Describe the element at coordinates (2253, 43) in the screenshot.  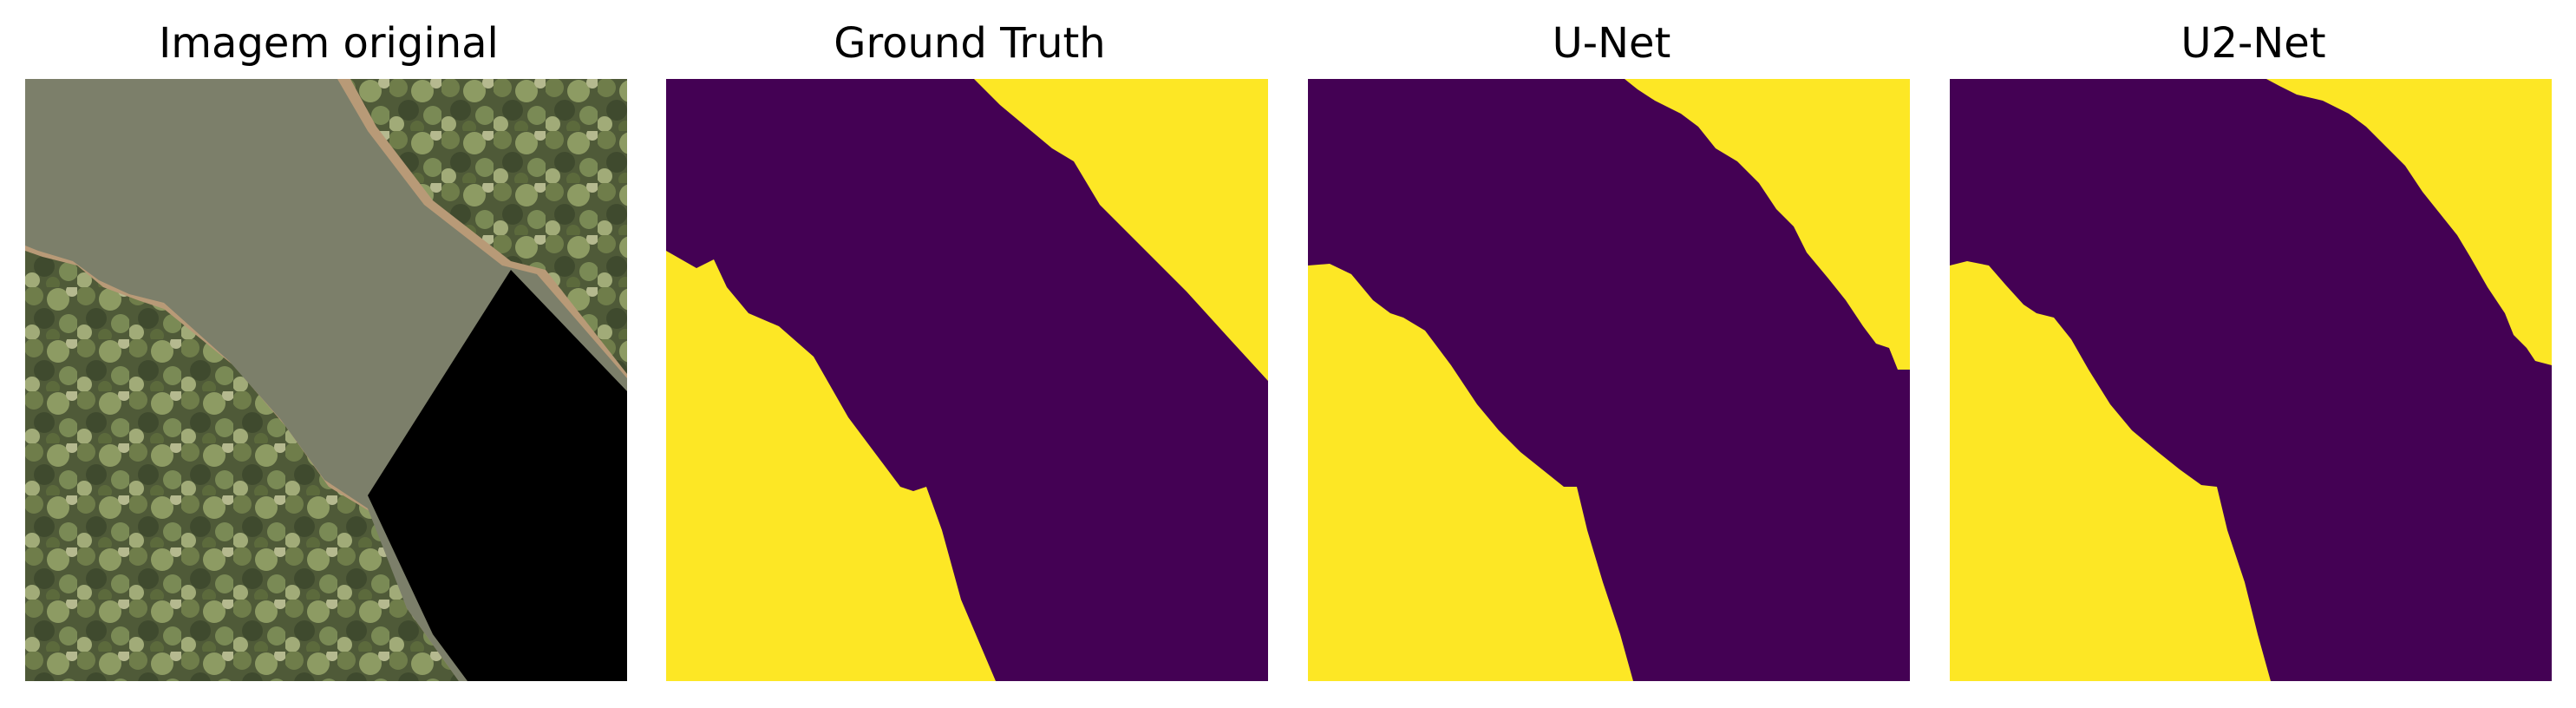
I see `panel-title-u2net: U2-Net` at that location.